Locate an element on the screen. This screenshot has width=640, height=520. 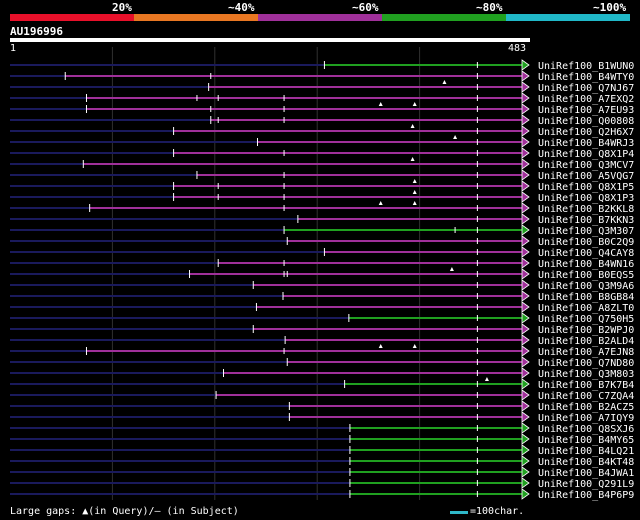
hit-label: UniRef100_B1WUN0 is located at coordinates (586, 66).